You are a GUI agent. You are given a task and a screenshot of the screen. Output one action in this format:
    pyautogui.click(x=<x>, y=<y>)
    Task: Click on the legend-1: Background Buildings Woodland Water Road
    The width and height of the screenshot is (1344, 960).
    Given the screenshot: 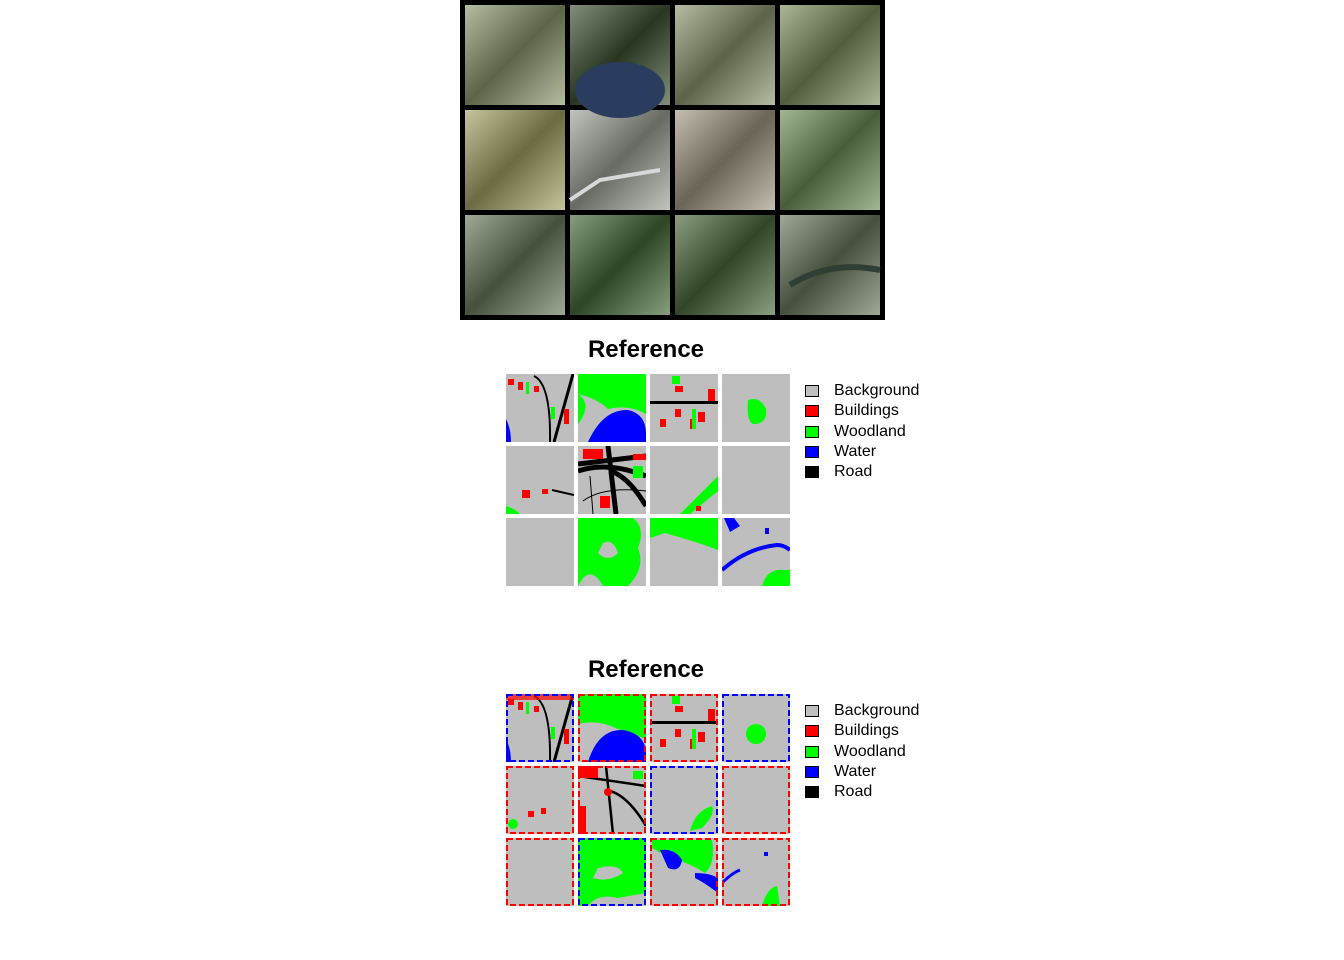 What is the action you would take?
    pyautogui.click(x=862, y=431)
    